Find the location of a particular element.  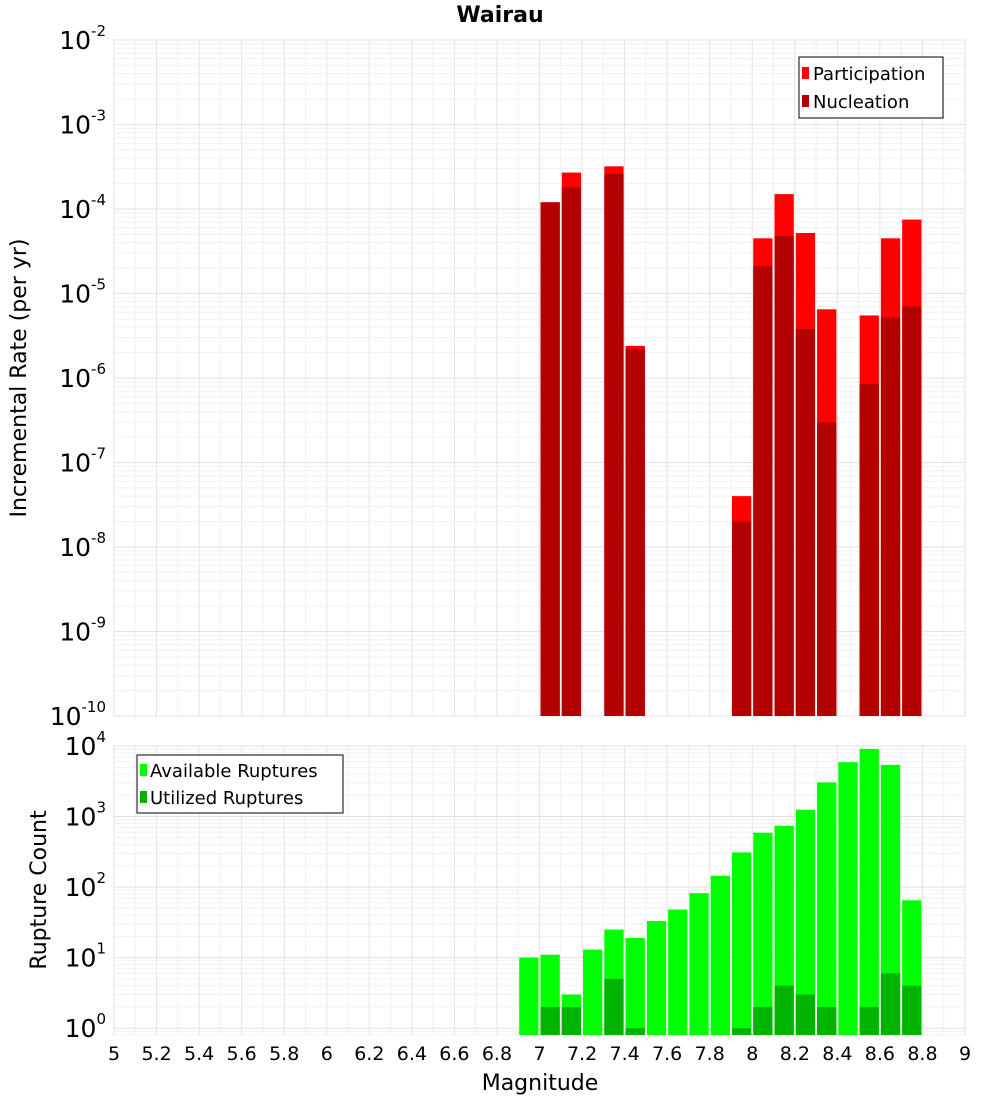

x-tick-label: 5.8 is located at coordinates (284, 1054).